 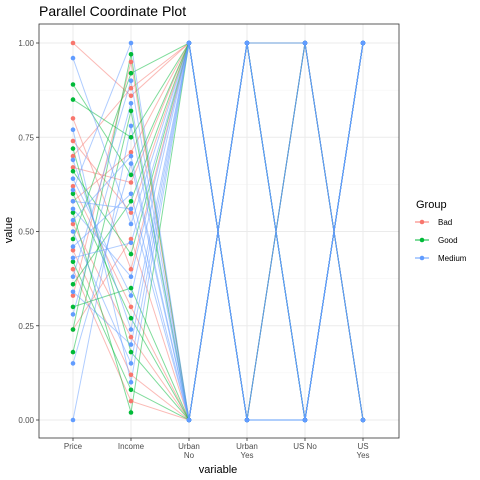 I want to click on y-tick-label: 0.25, so click(x=26, y=326).